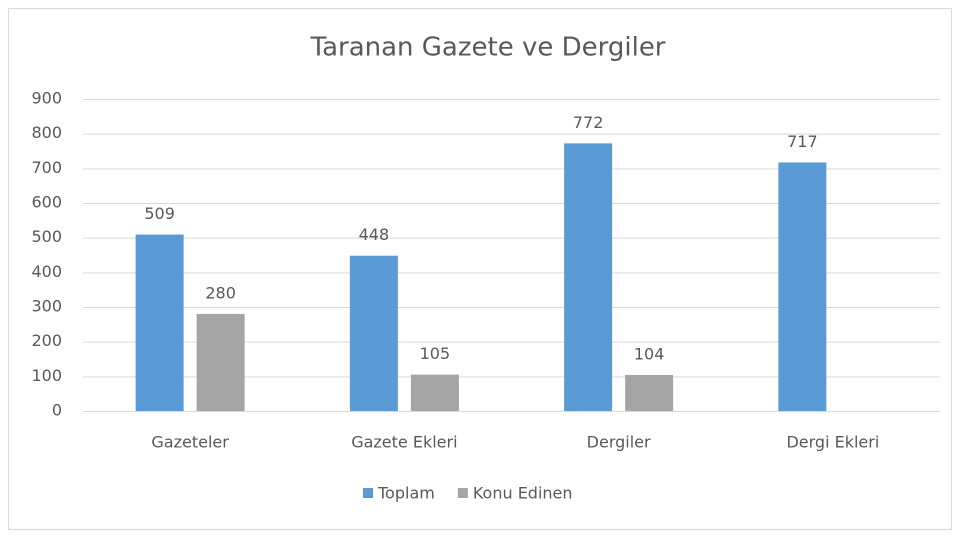 Image resolution: width=960 pixels, height=538 pixels. Describe the element at coordinates (46, 340) in the screenshot. I see `y-tick-label: 200` at that location.